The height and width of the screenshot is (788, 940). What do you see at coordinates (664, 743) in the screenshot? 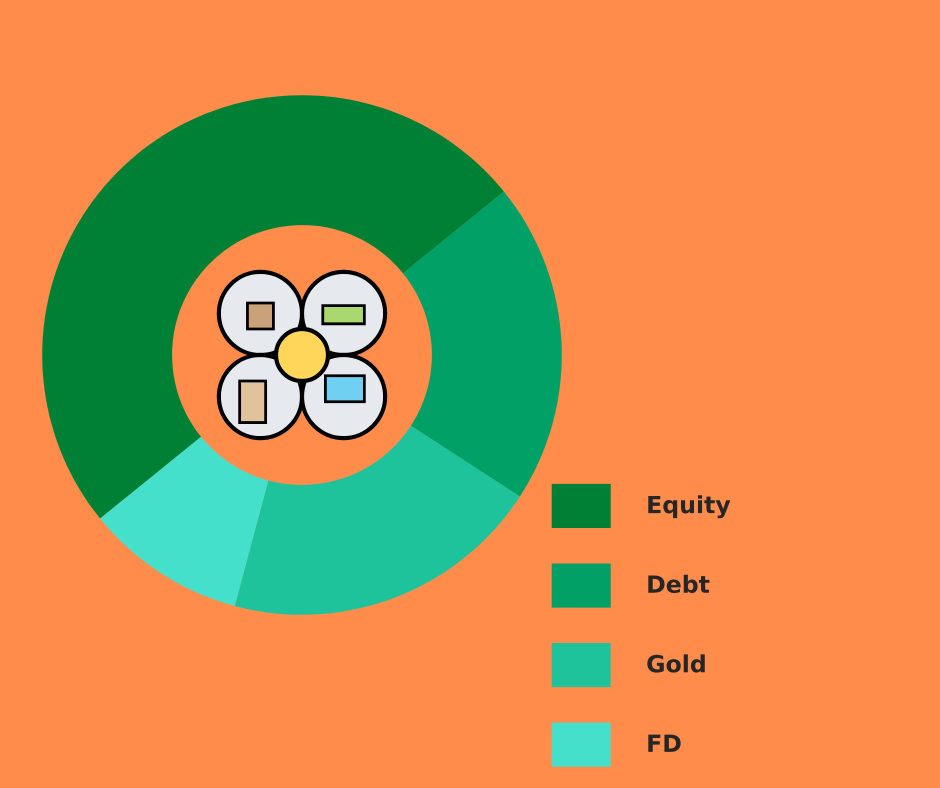
I see `legend-label: FD` at bounding box center [664, 743].